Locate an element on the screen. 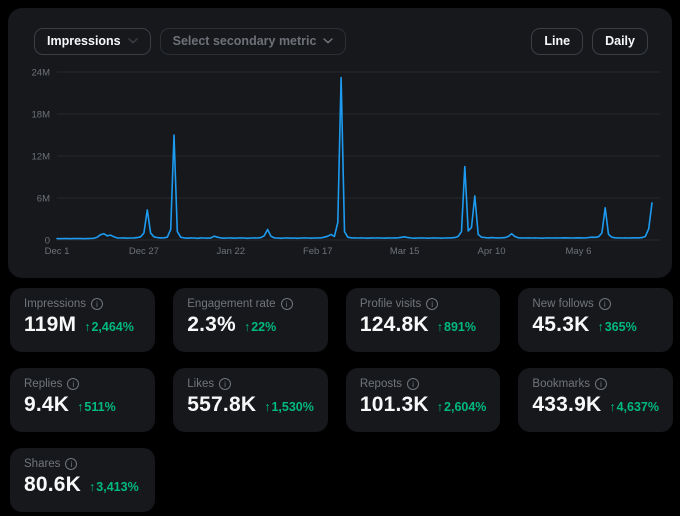 The width and height of the screenshot is (680, 516). stat-card-label: Engagement rate is located at coordinates (231, 304).